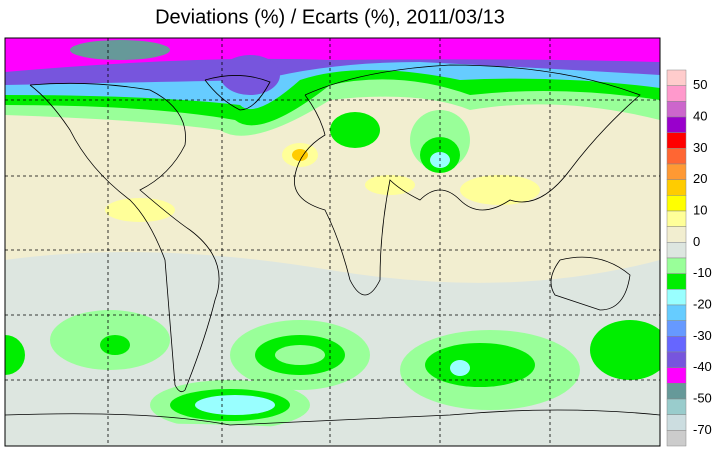 The image size is (726, 461). What do you see at coordinates (700, 115) in the screenshot?
I see `legend-label: 40` at bounding box center [700, 115].